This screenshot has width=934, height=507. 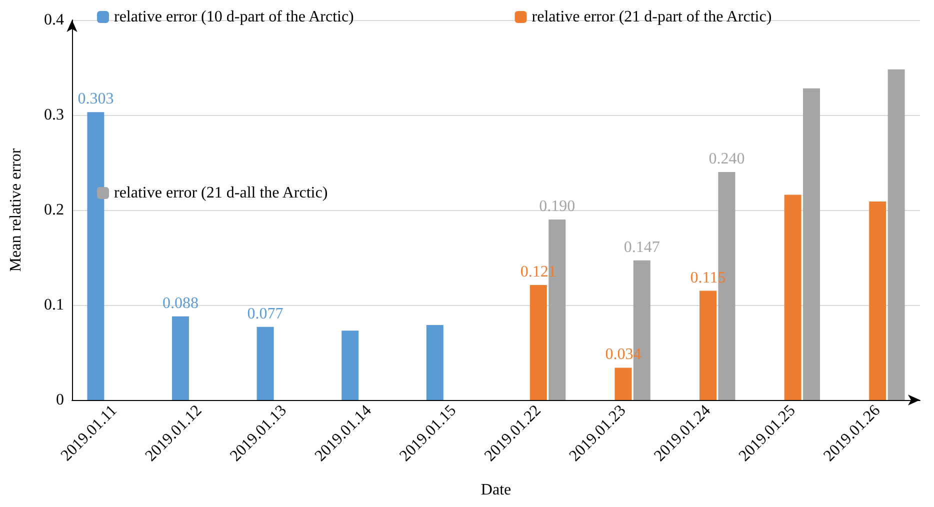 What do you see at coordinates (54, 305) in the screenshot?
I see `y-tick-label: 0.1` at bounding box center [54, 305].